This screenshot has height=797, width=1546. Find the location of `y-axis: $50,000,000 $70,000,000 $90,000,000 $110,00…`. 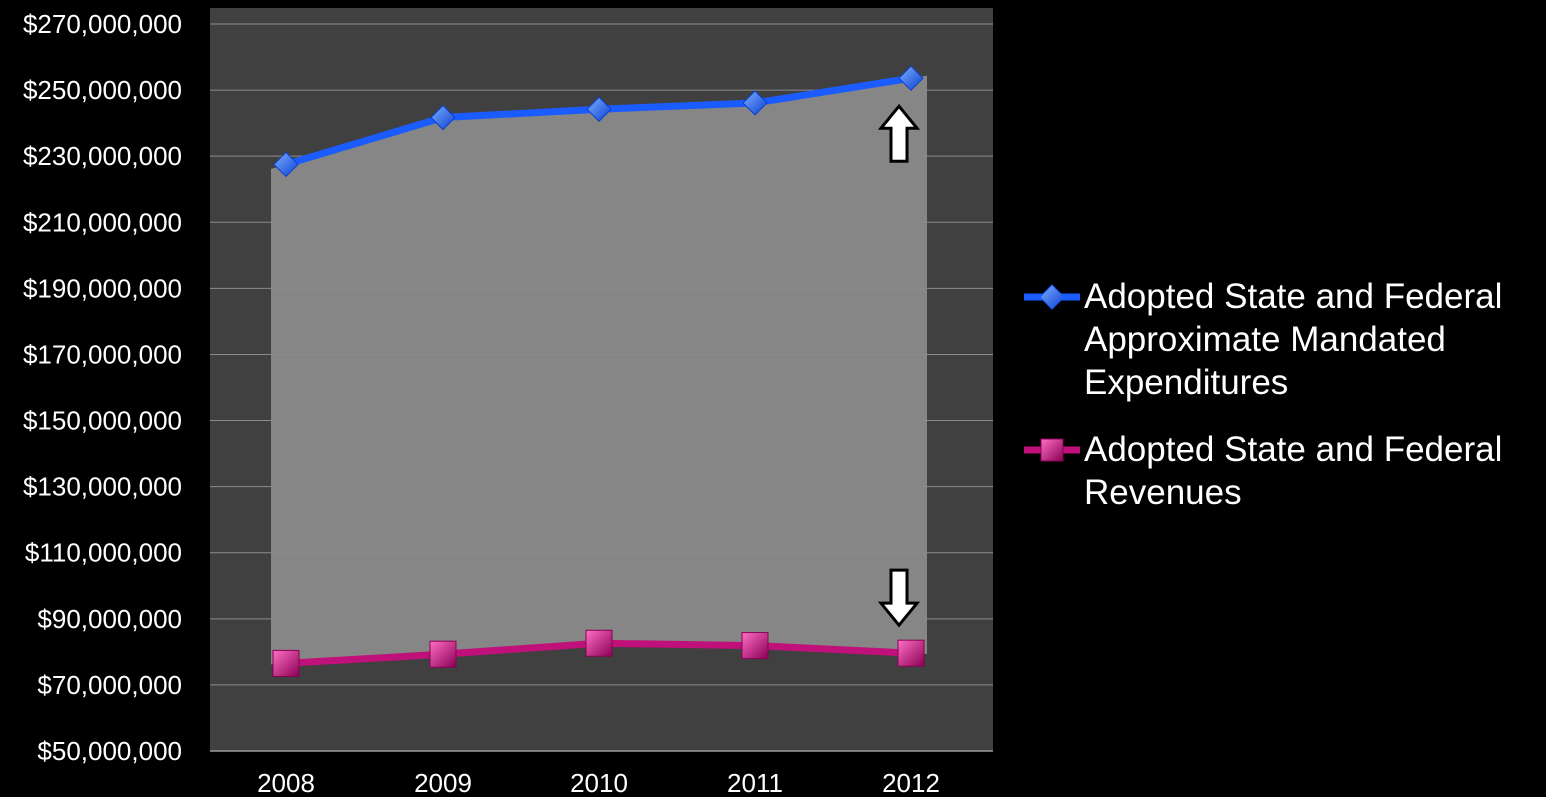

y-axis: $50,000,000 $70,000,000 $90,000,000 $110,00… is located at coordinates (102, 387).